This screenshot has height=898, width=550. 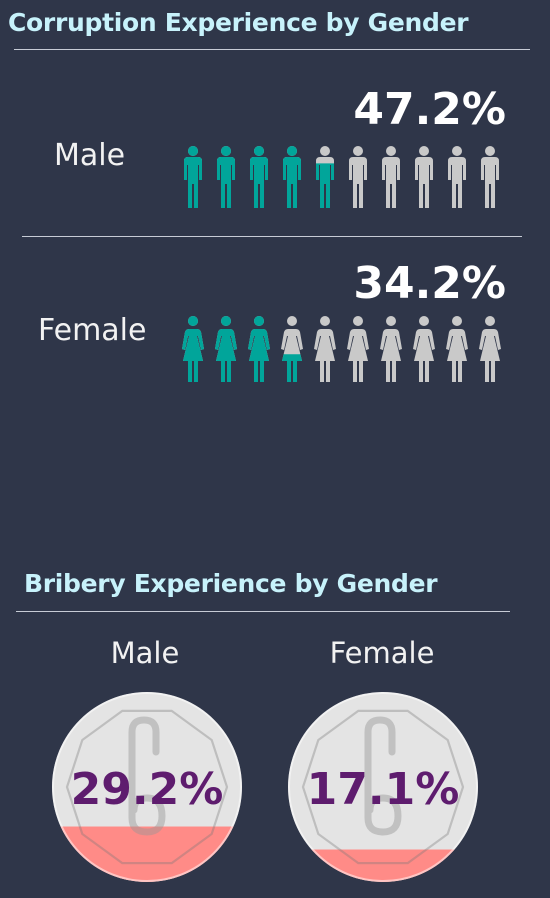 What do you see at coordinates (238, 22) in the screenshot?
I see `corruption-title: Corruption Experience by Gender` at bounding box center [238, 22].